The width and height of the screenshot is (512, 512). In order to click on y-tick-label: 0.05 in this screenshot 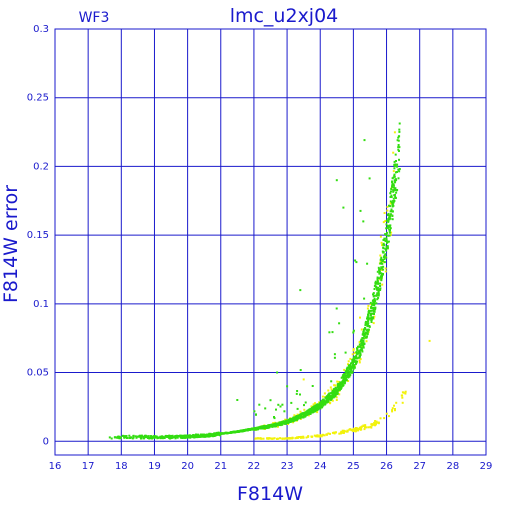, I will do `click(38, 373)`.